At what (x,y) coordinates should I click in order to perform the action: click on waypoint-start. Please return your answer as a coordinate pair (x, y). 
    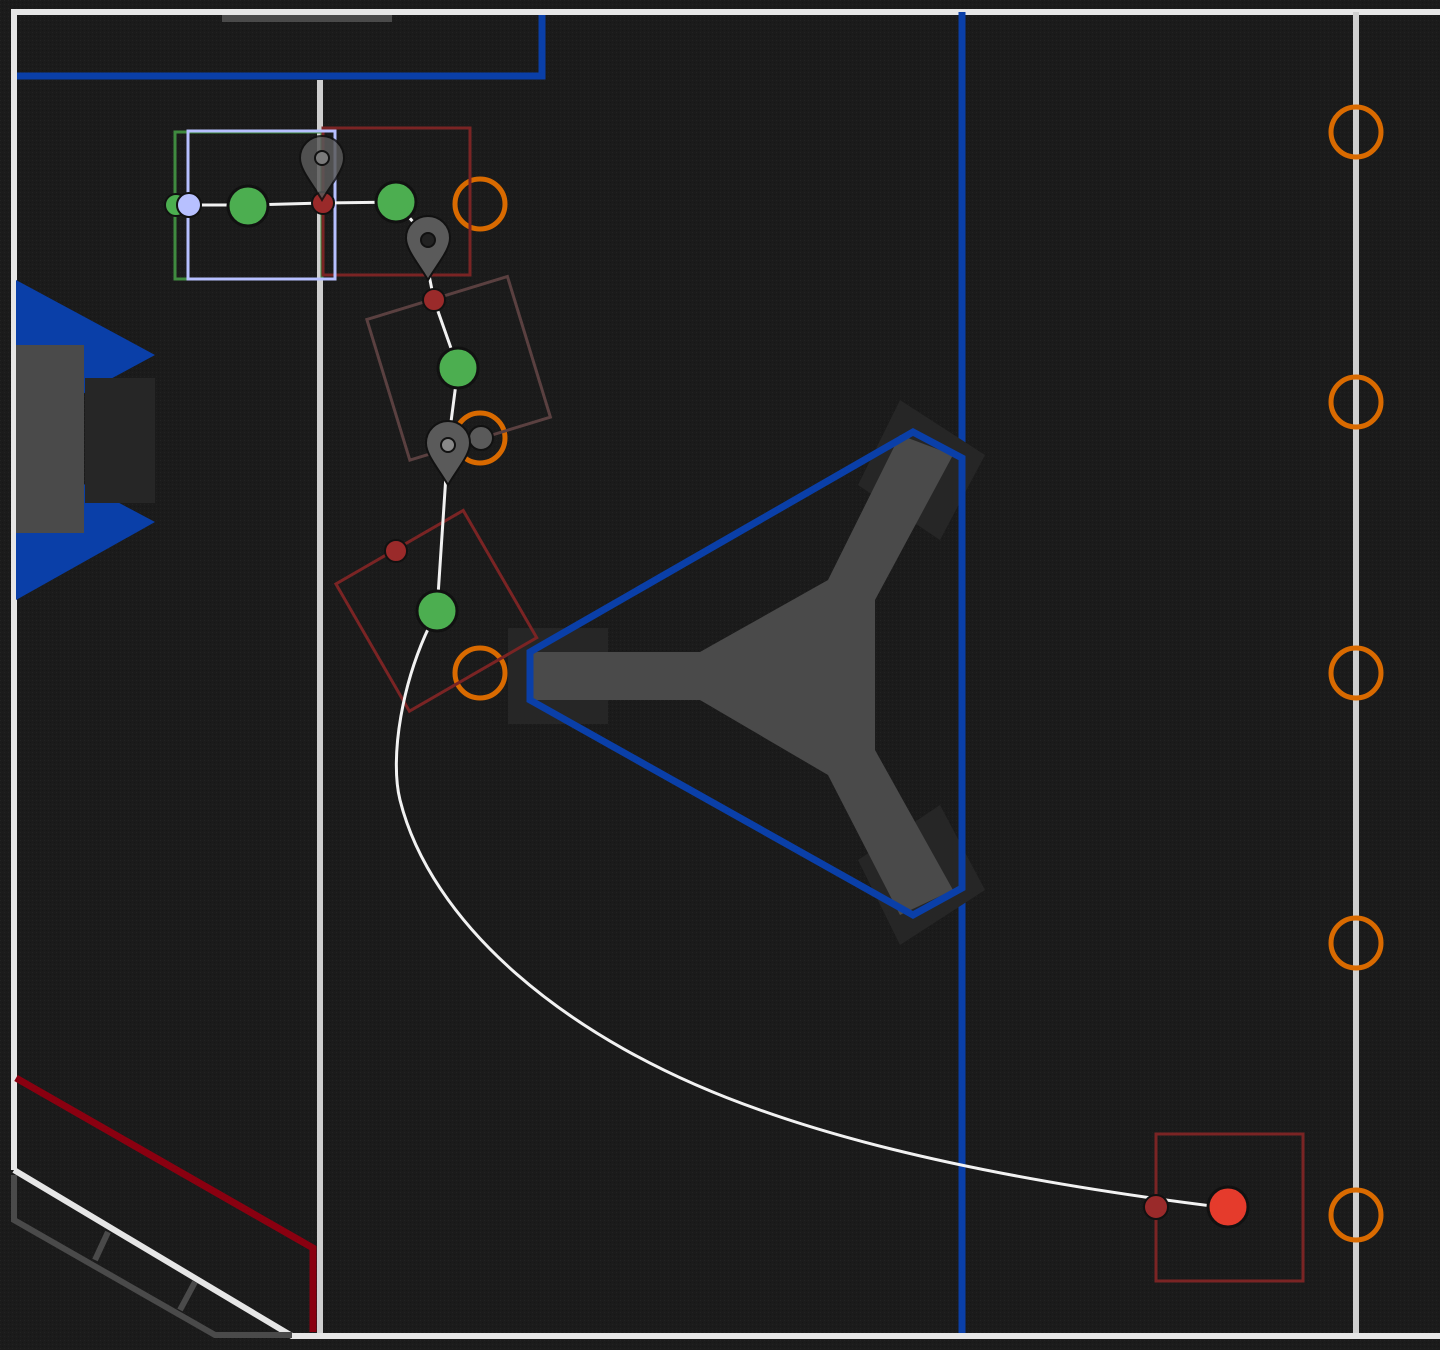
    Looking at the image, I should click on (189, 205).